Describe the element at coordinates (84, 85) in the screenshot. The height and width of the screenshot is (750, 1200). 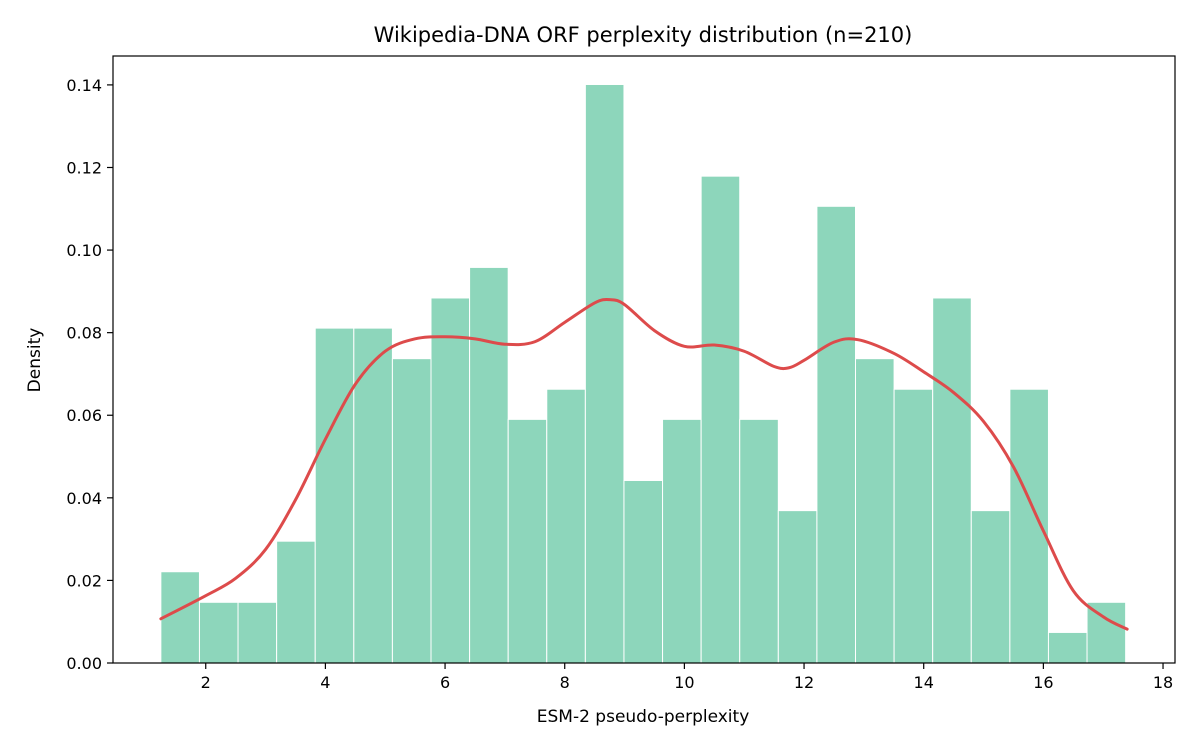
I see `y-tick-label: 0.14` at that location.